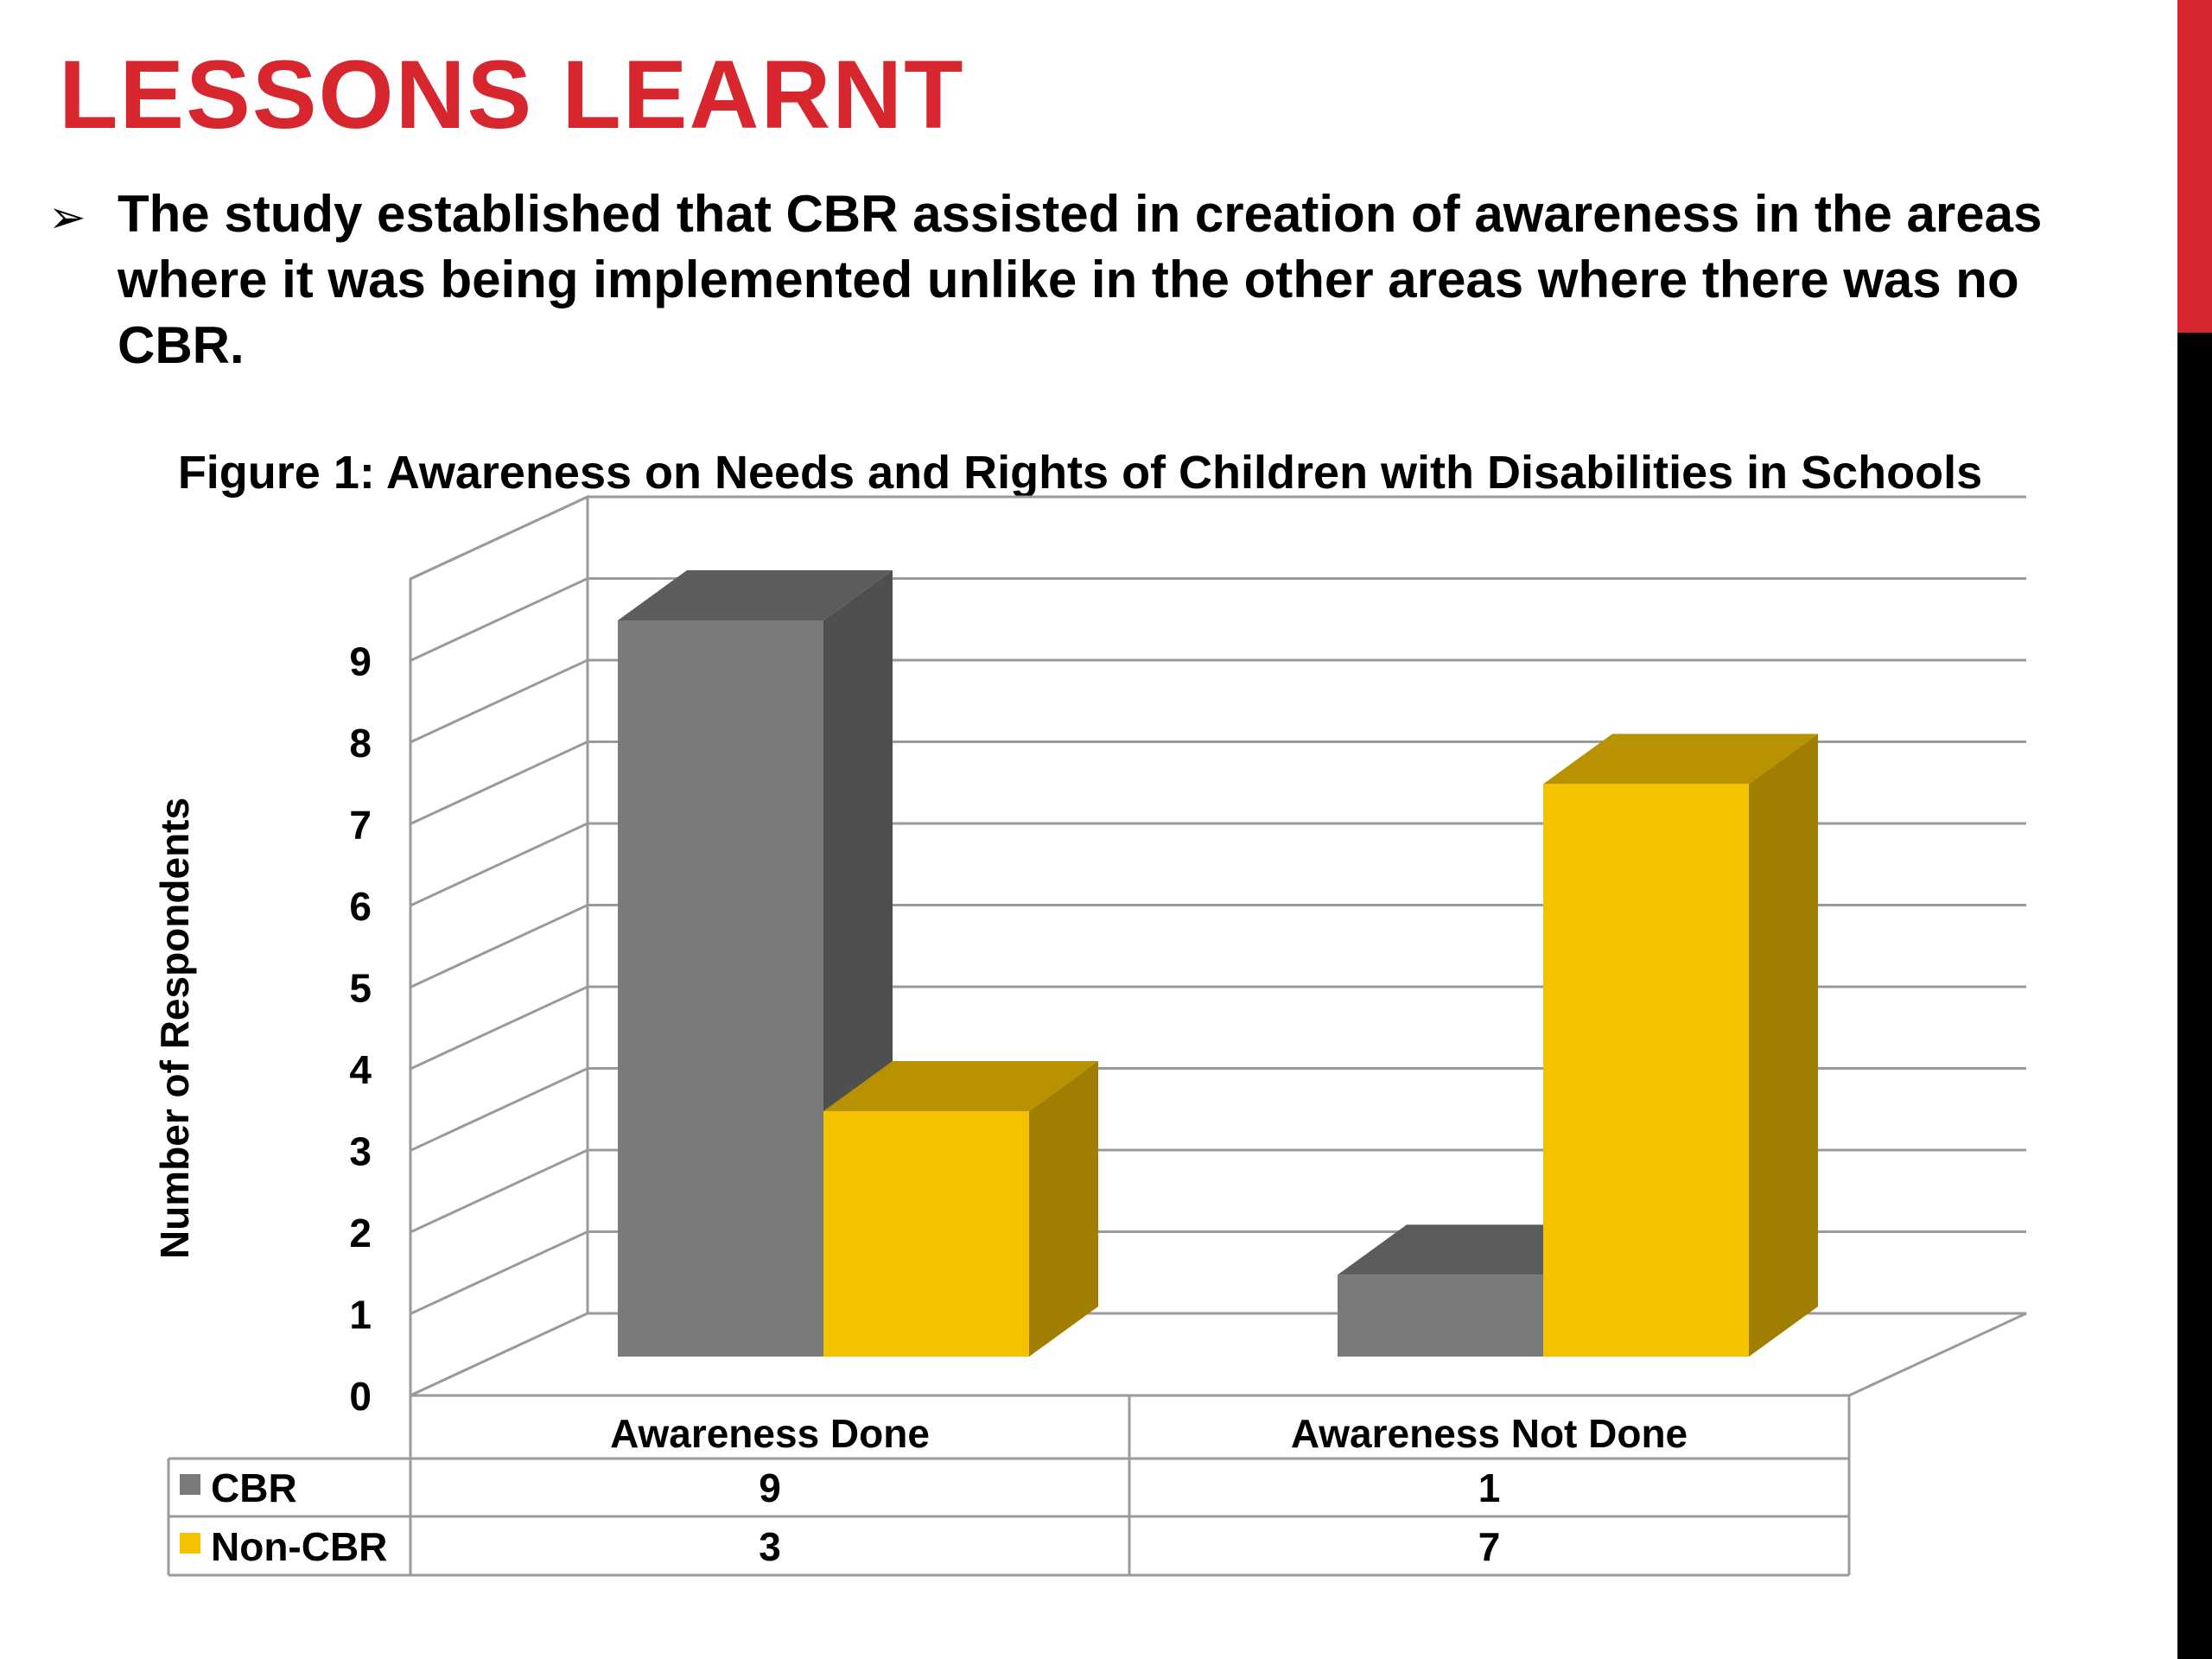 The image size is (2212, 1659). I want to click on y-tick-label: 4, so click(360, 1069).